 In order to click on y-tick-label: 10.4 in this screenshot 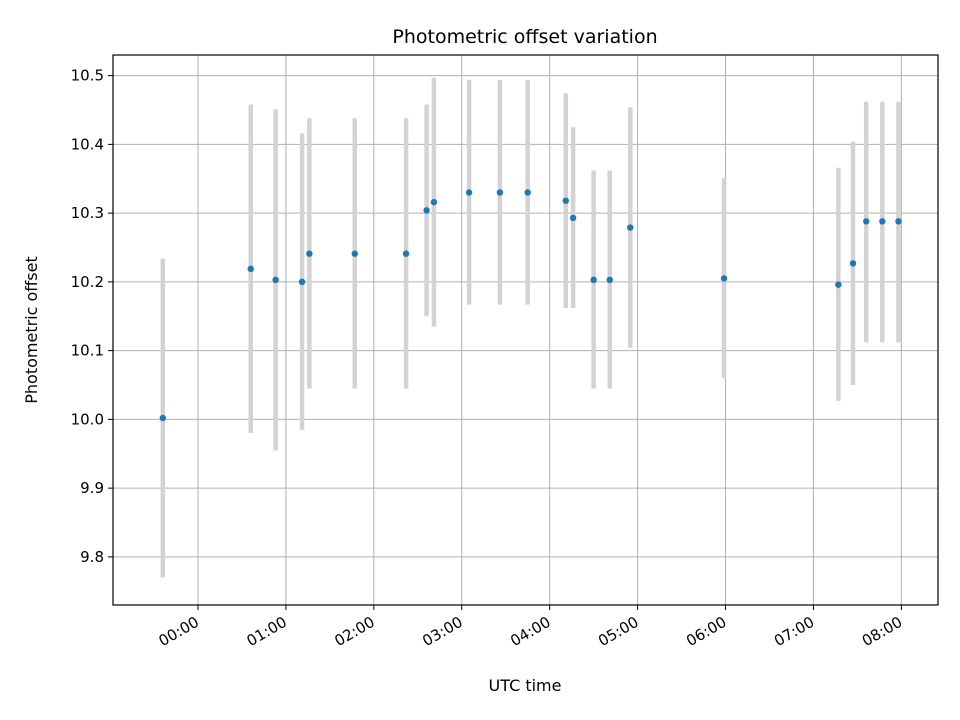, I will do `click(87, 144)`.